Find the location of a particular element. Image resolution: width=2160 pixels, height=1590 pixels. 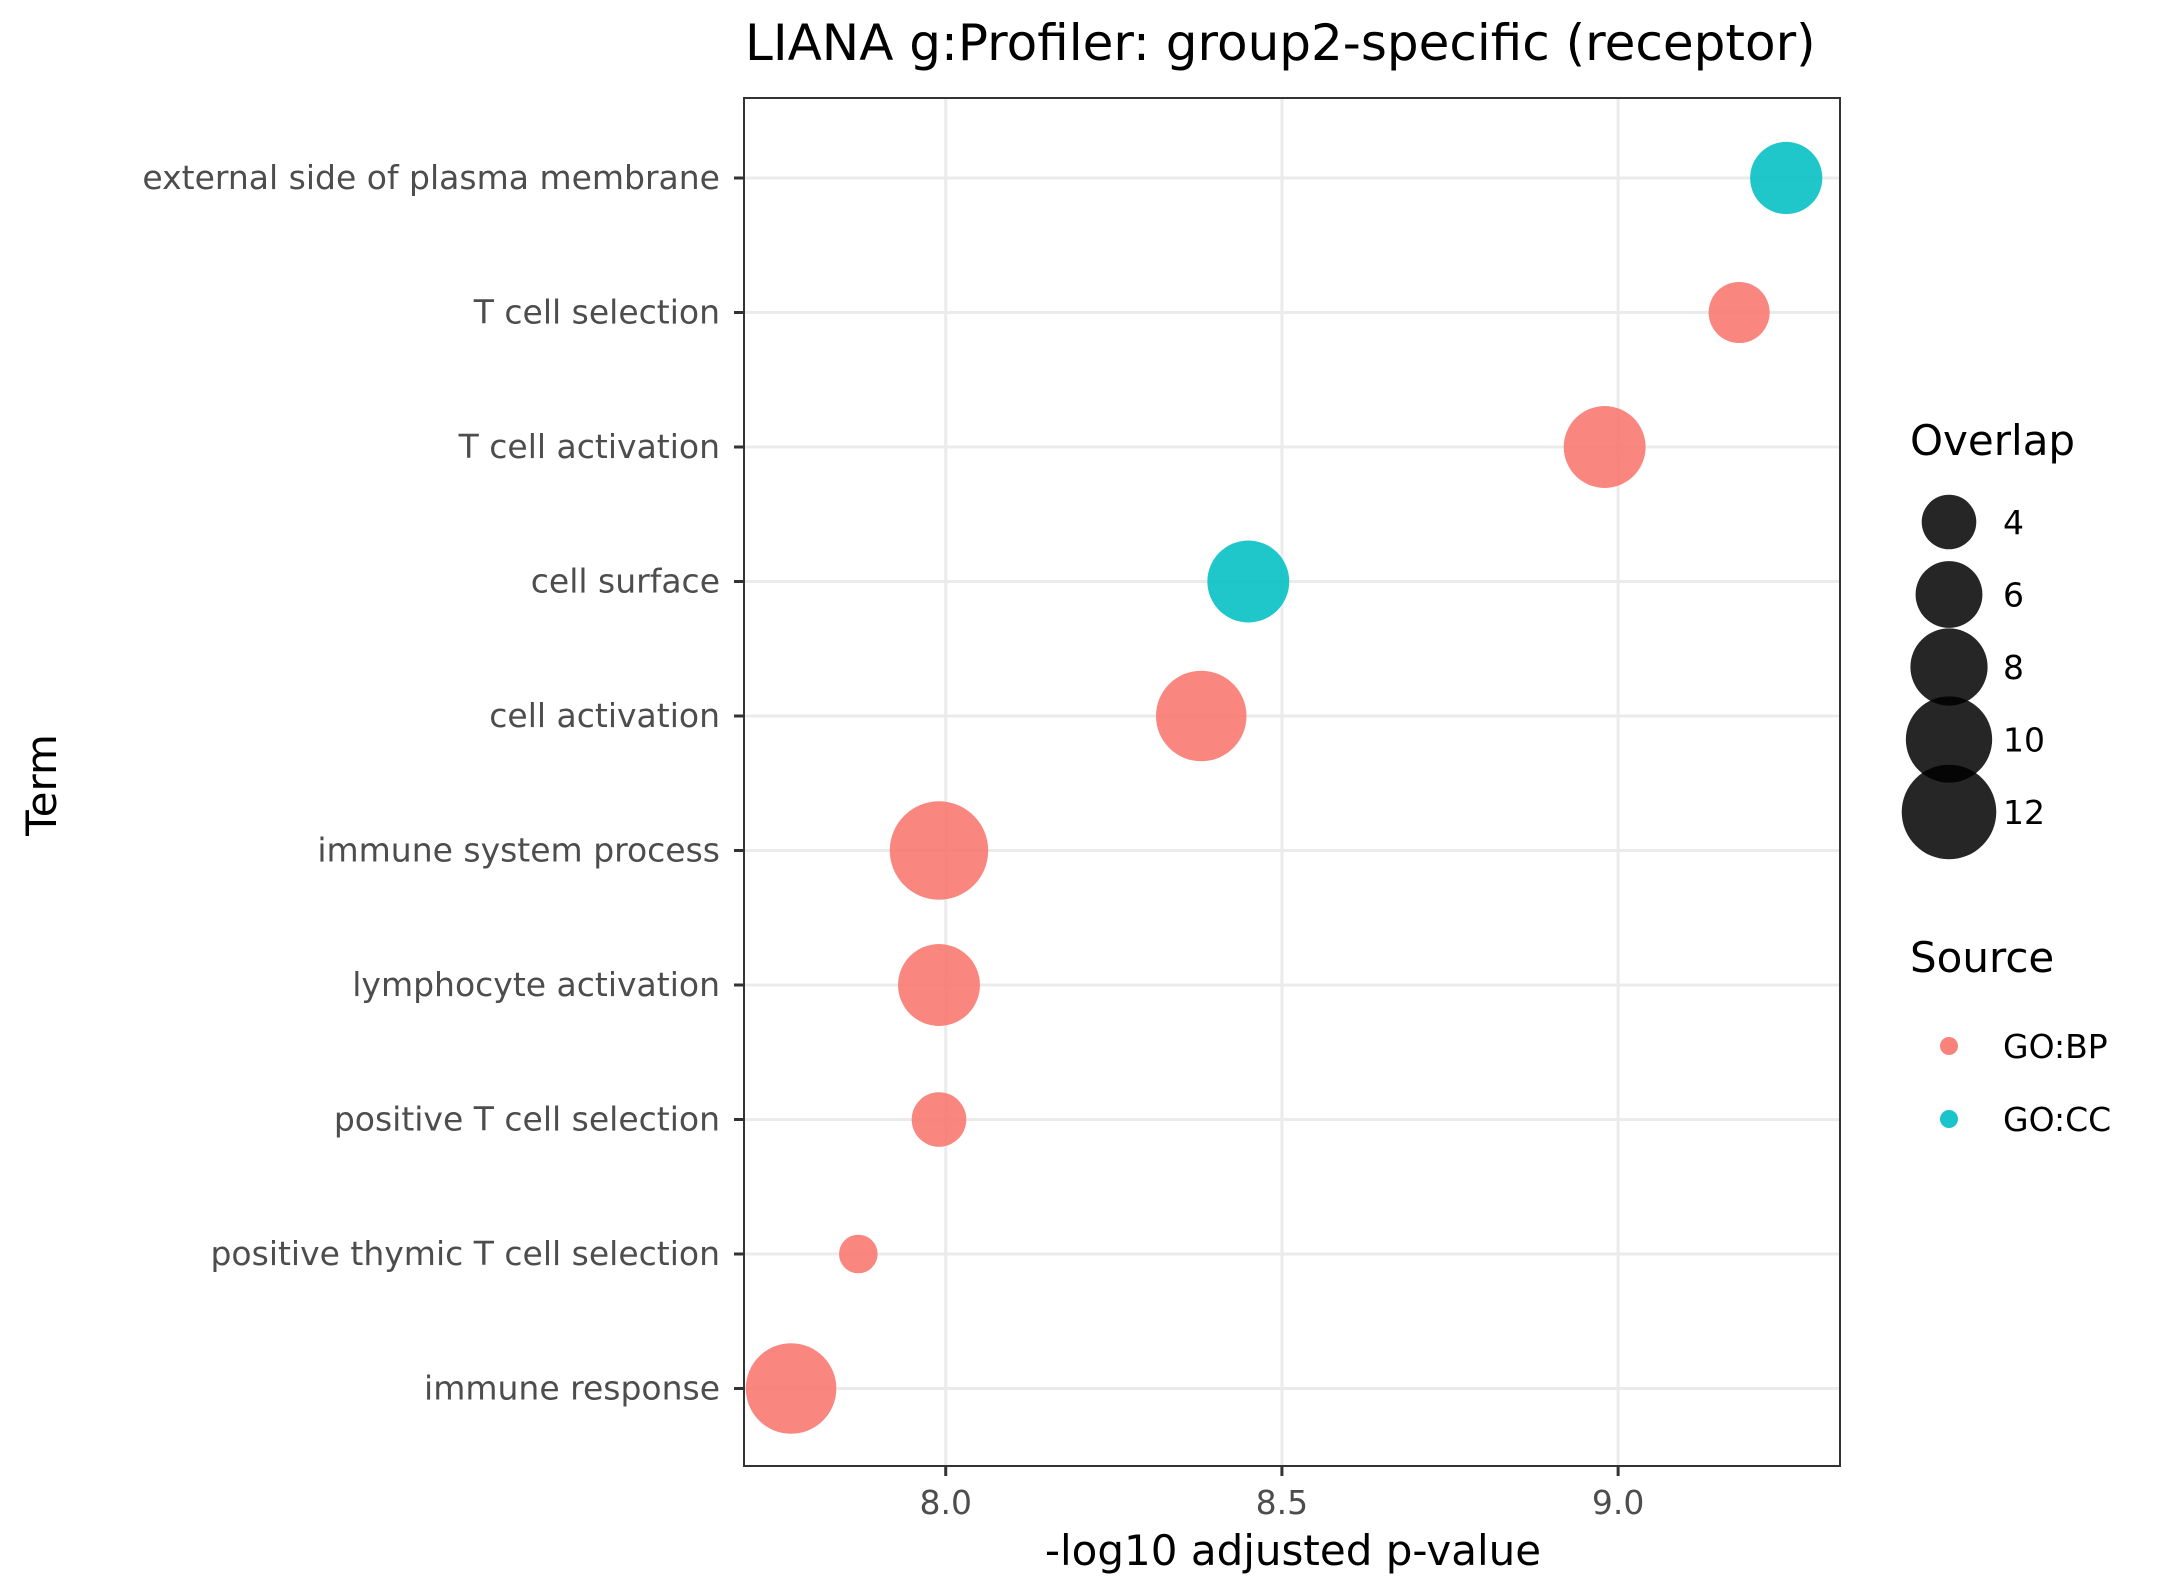

y-axis-title: Term is located at coordinates (41, 785).